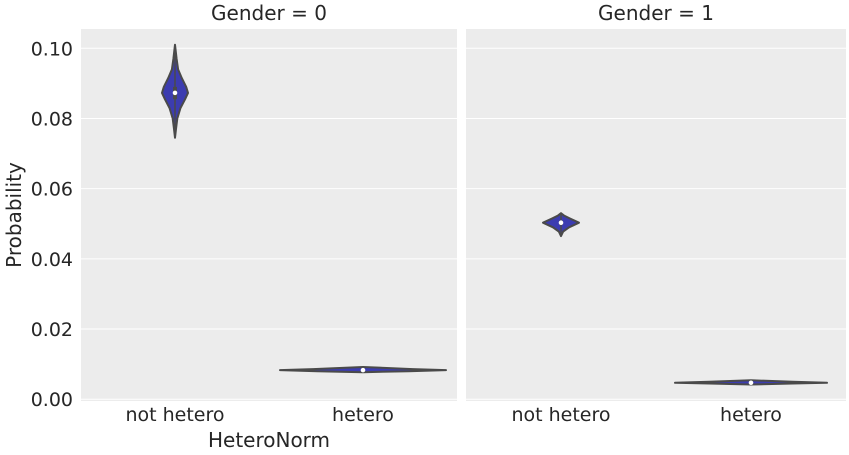 The width and height of the screenshot is (849, 455). What do you see at coordinates (52, 190) in the screenshot?
I see `y-tick-label: 0.06` at bounding box center [52, 190].